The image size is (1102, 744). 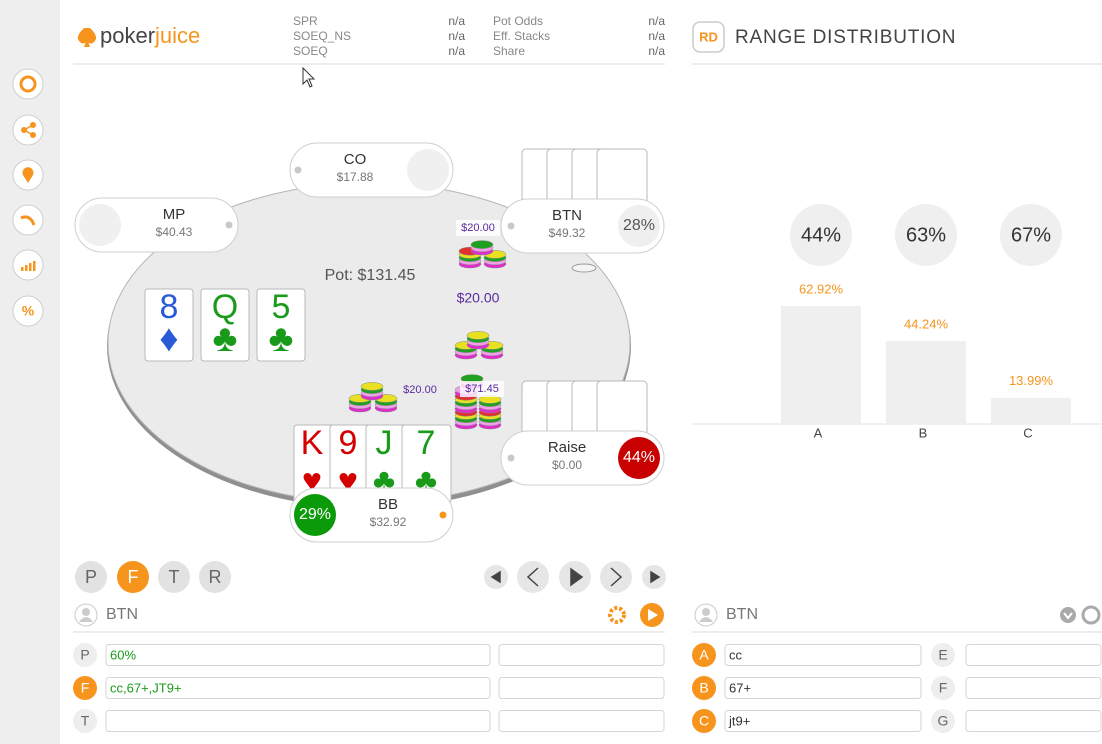 What do you see at coordinates (708, 37) in the screenshot?
I see `rd-badge` at bounding box center [708, 37].